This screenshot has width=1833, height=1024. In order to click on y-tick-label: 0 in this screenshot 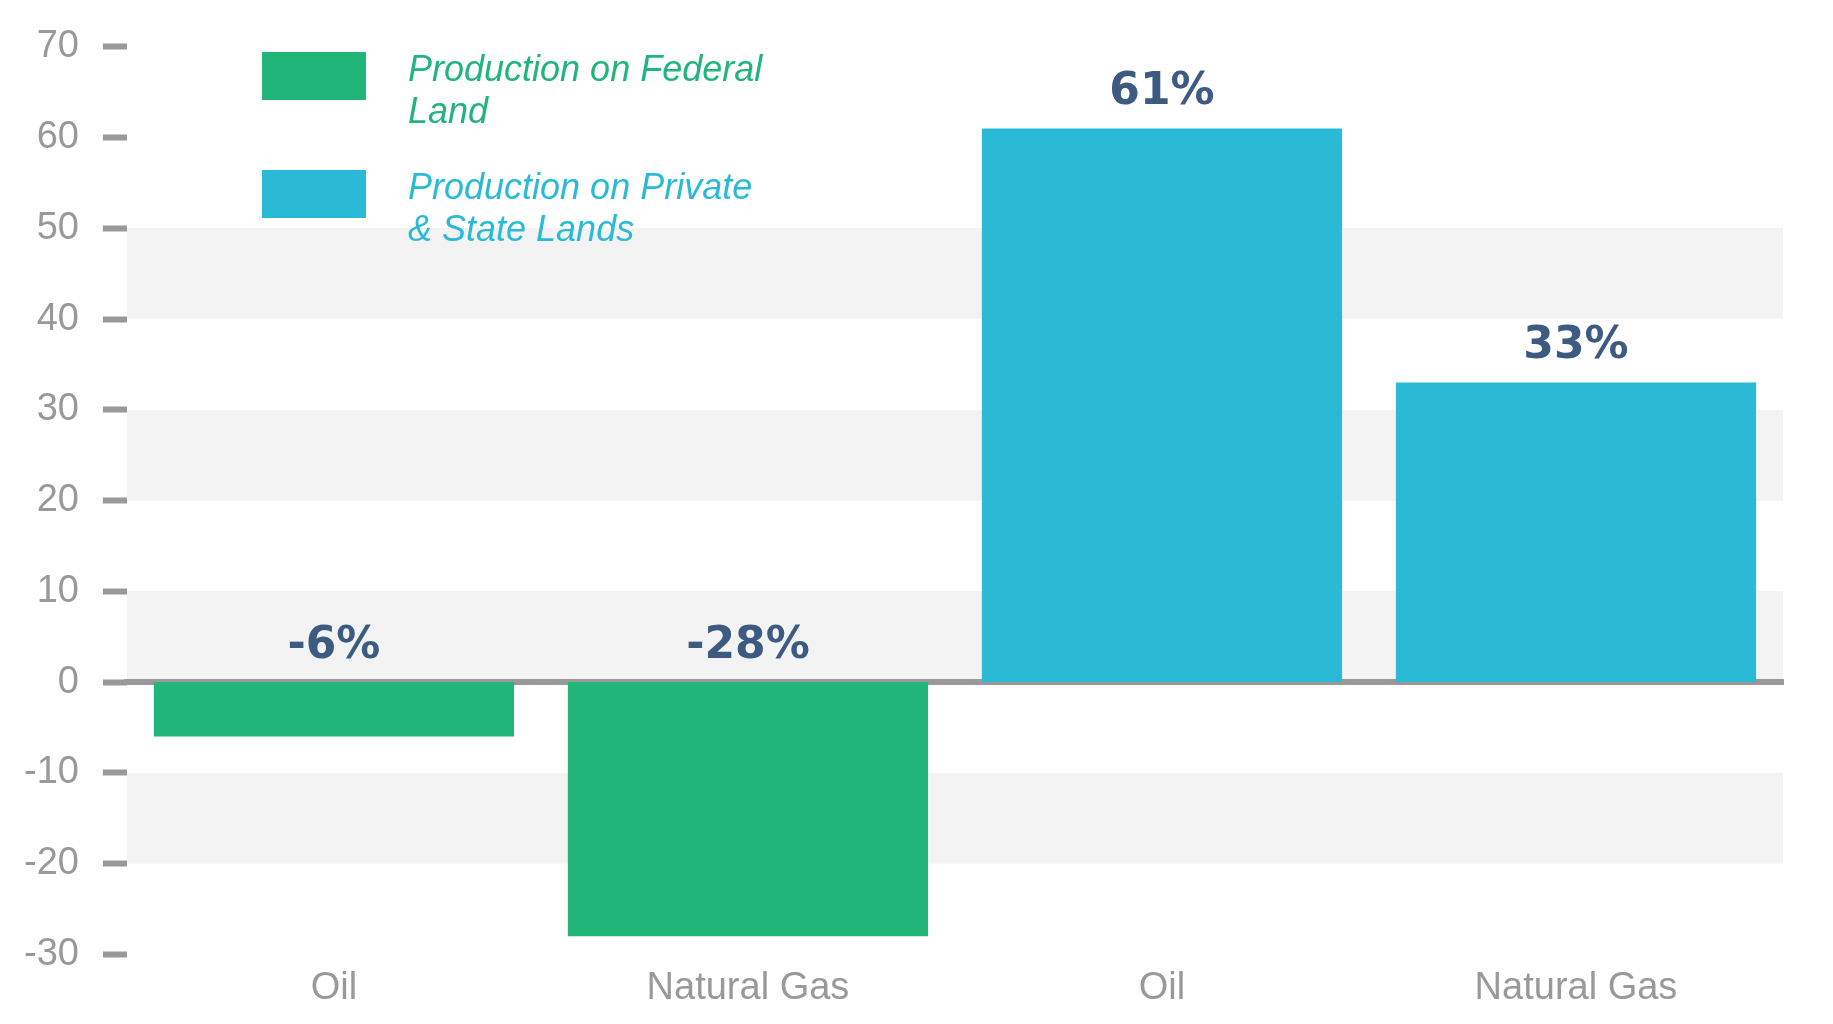, I will do `click(68, 679)`.